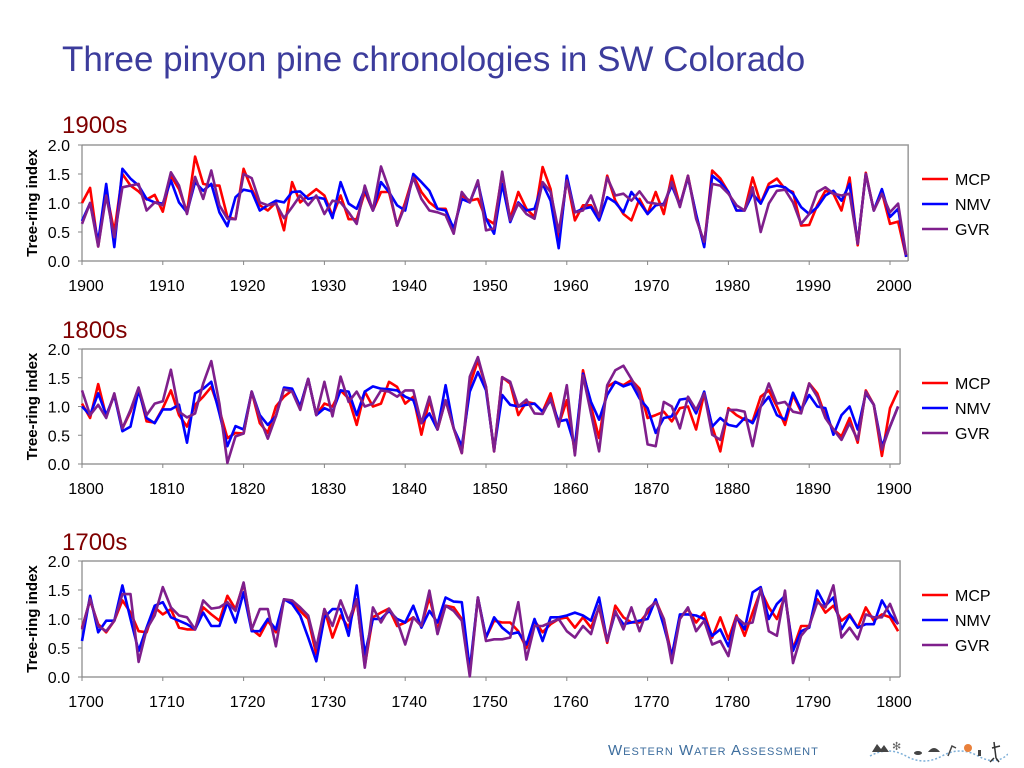 Image resolution: width=1024 pixels, height=768 pixels. Describe the element at coordinates (490, 489) in the screenshot. I see `x-tick-label: 1850` at that location.